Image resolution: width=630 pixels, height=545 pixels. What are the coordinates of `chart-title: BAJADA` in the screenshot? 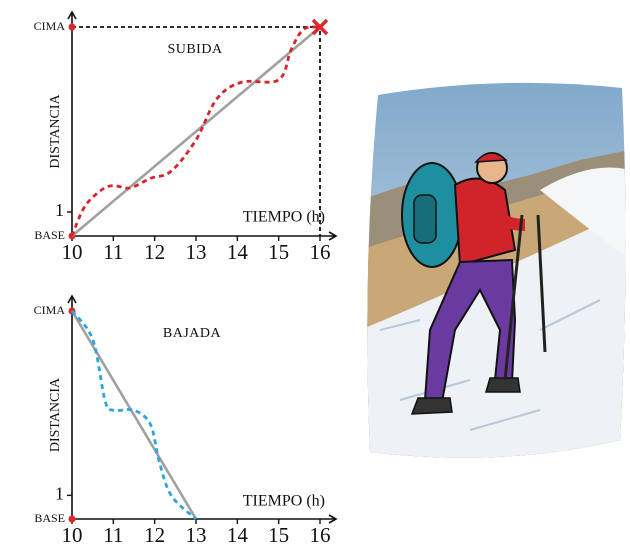 It's located at (192, 333).